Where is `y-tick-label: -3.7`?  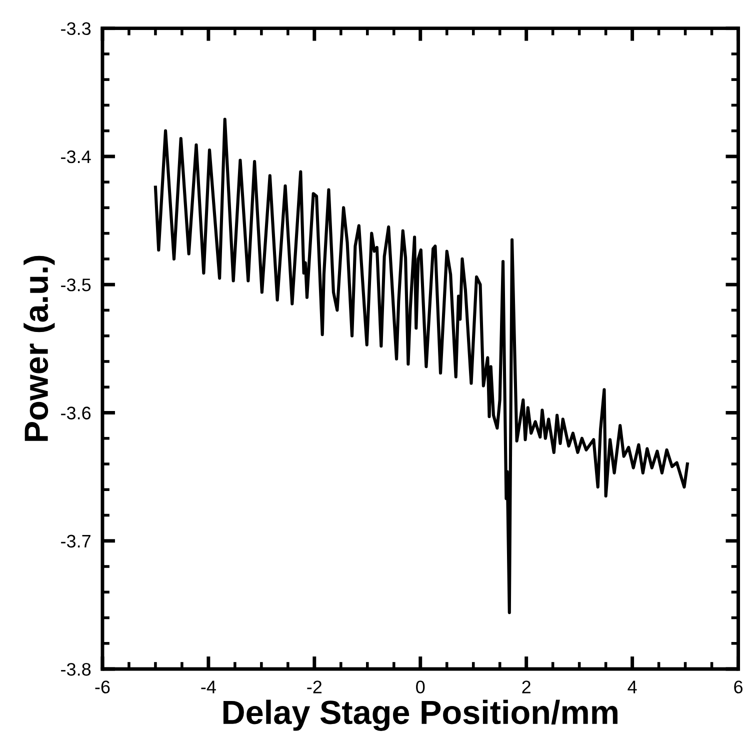 y-tick-label: -3.7 is located at coordinates (75, 541).